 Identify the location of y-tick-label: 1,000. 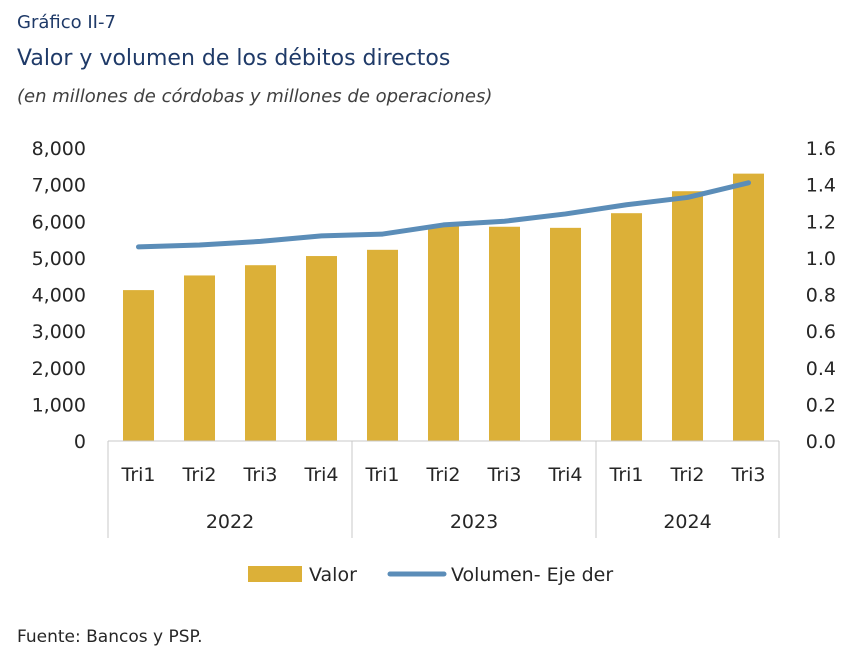
(59, 405).